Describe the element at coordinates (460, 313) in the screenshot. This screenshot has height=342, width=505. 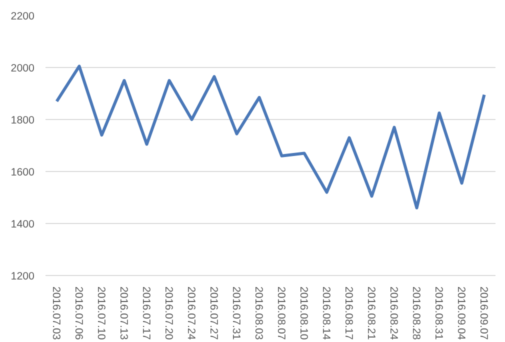
I see `x-tick-label: 2016.09.04` at that location.